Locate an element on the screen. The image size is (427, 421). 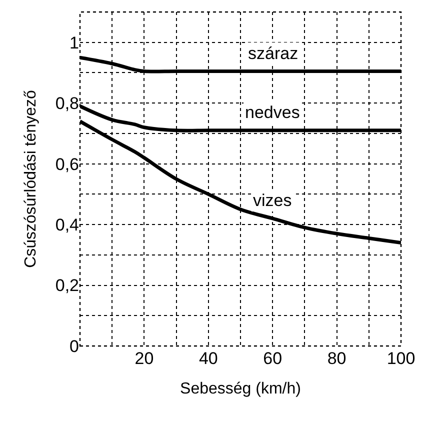
y-tick-label: 1 is located at coordinates (74, 42).